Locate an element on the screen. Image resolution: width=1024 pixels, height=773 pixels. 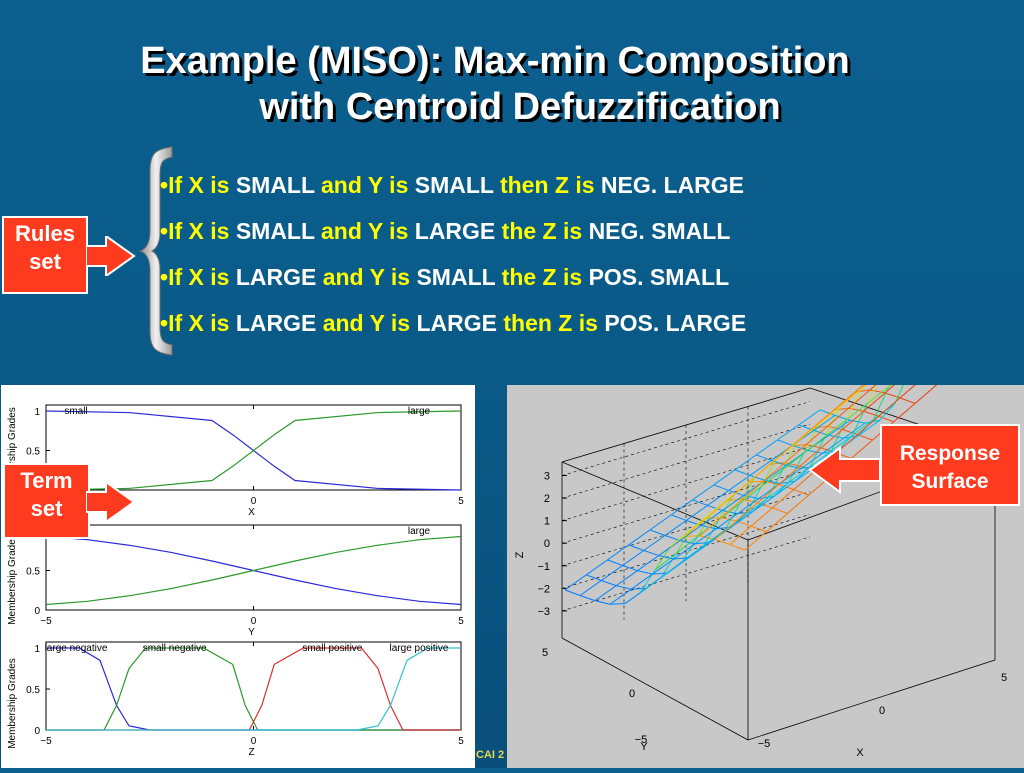
rules-set-callout: Rules set is located at coordinates (45, 255).